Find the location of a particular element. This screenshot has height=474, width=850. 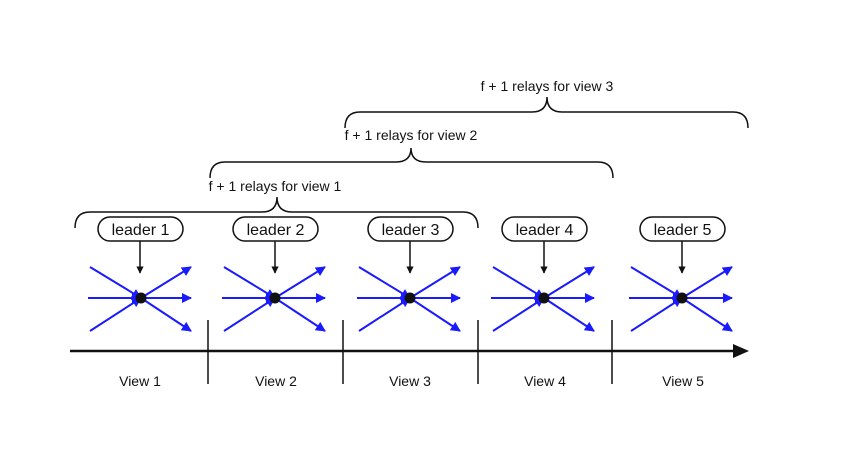

leader-4: leader 4 is located at coordinates (544, 245).